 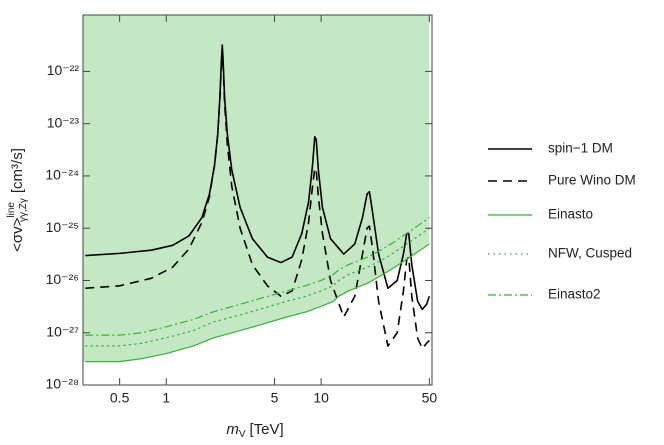 I want to click on x-axis-title: mV [TeV], so click(x=254, y=430).